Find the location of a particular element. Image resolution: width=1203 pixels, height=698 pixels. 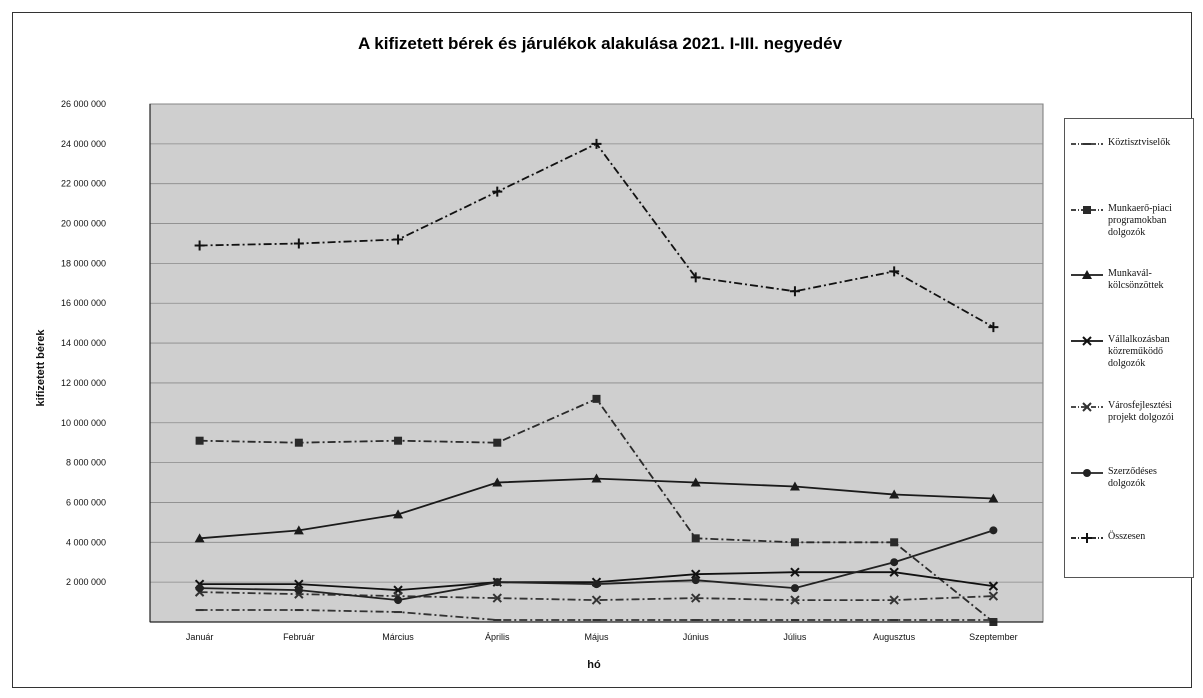

x-tick-label-3: Április is located at coordinates (497, 637).